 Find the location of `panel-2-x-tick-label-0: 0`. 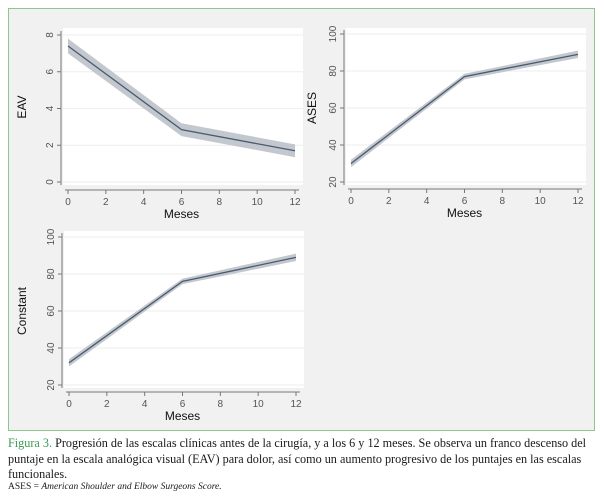

panel-2-x-tick-label-0: 0 is located at coordinates (351, 201).